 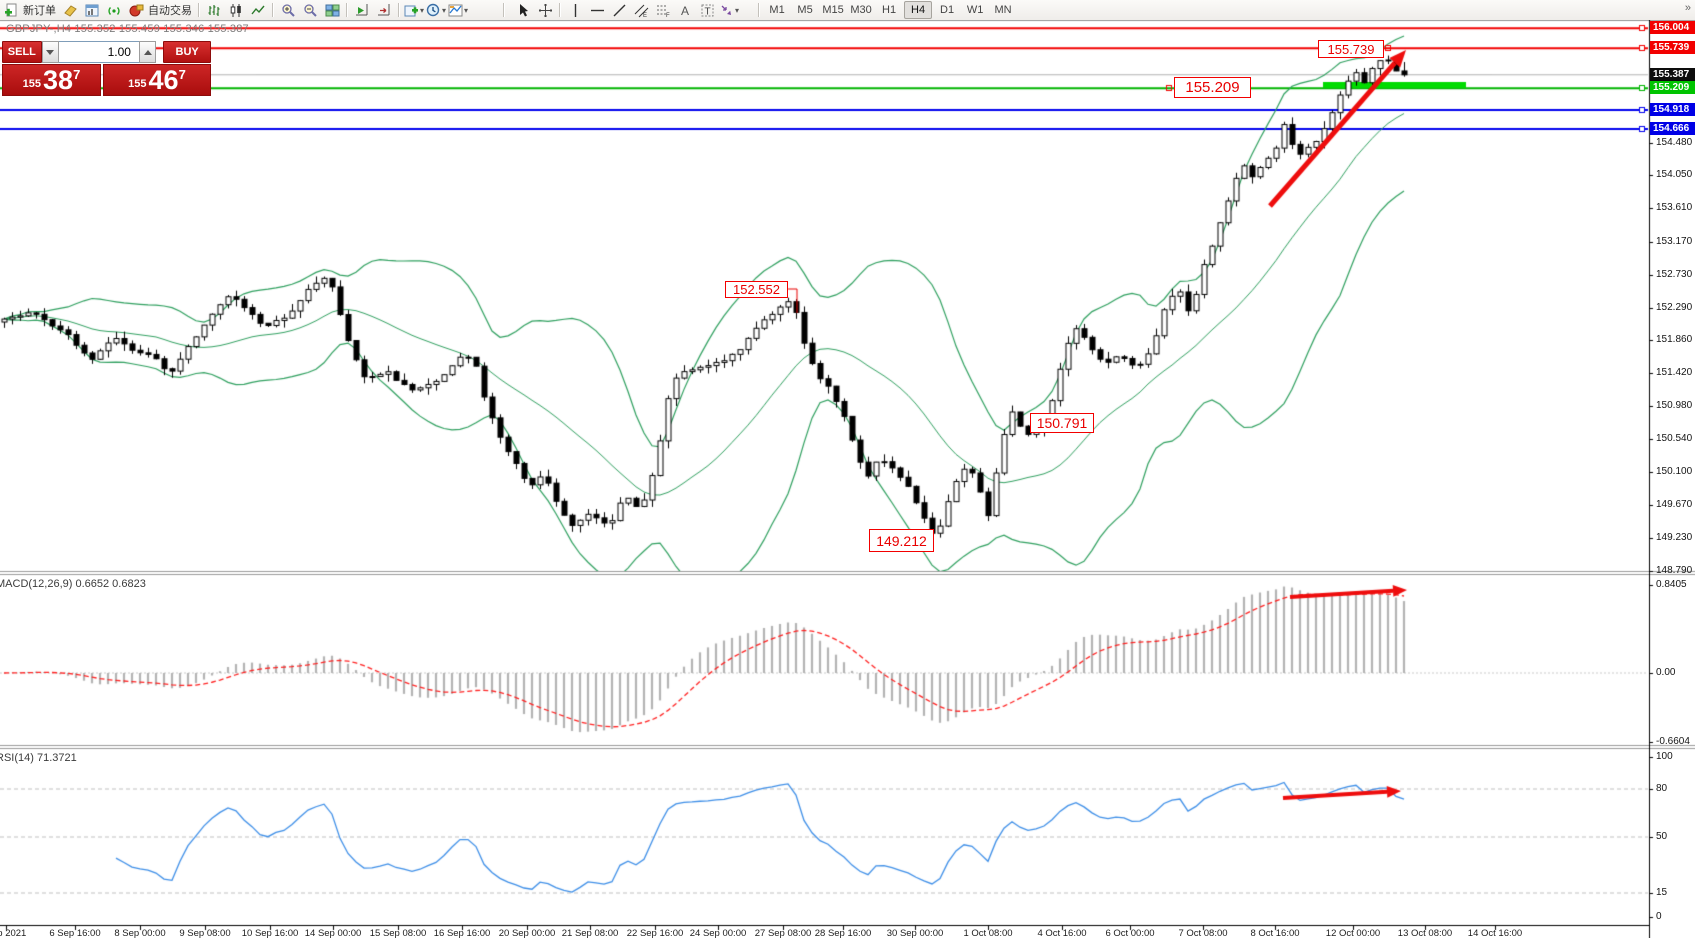 I want to click on zoom-in-icon, so click(x=288, y=10).